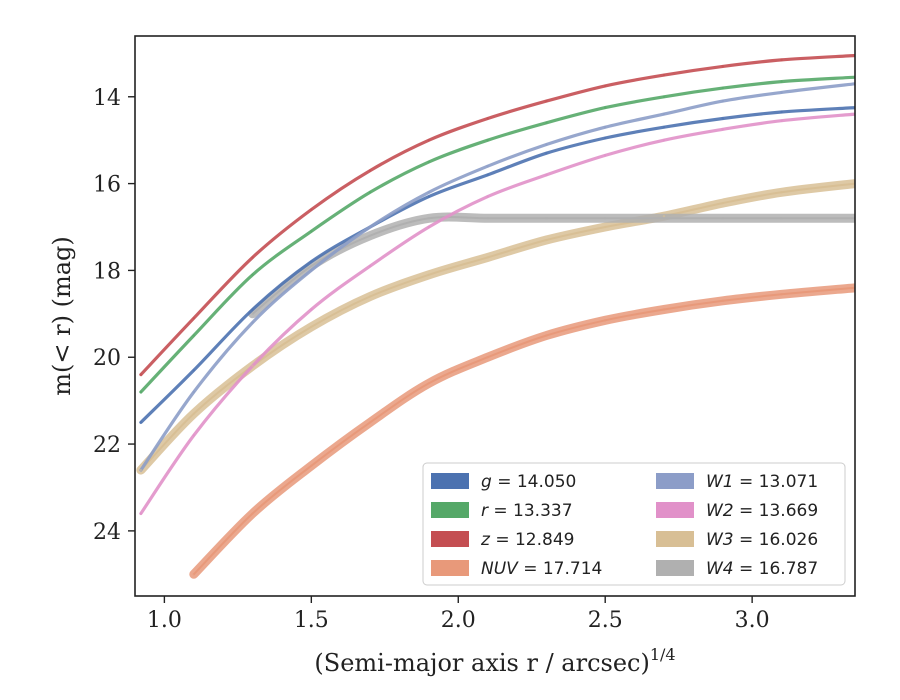  I want to click on x-tick-label: 1.0, so click(164, 620).